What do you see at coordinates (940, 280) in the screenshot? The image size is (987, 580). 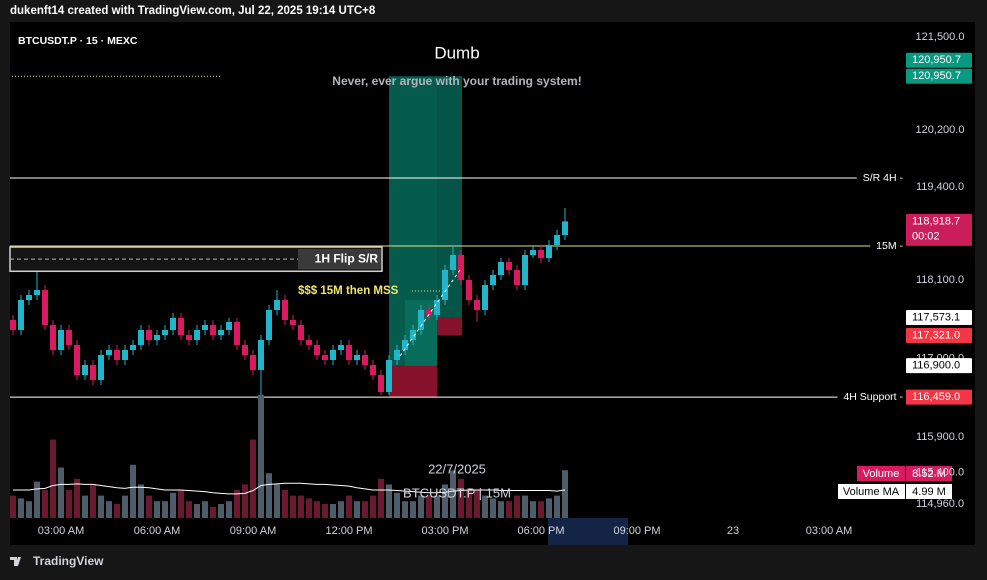 I see `y-tick-label: 118,100.0` at bounding box center [940, 280].